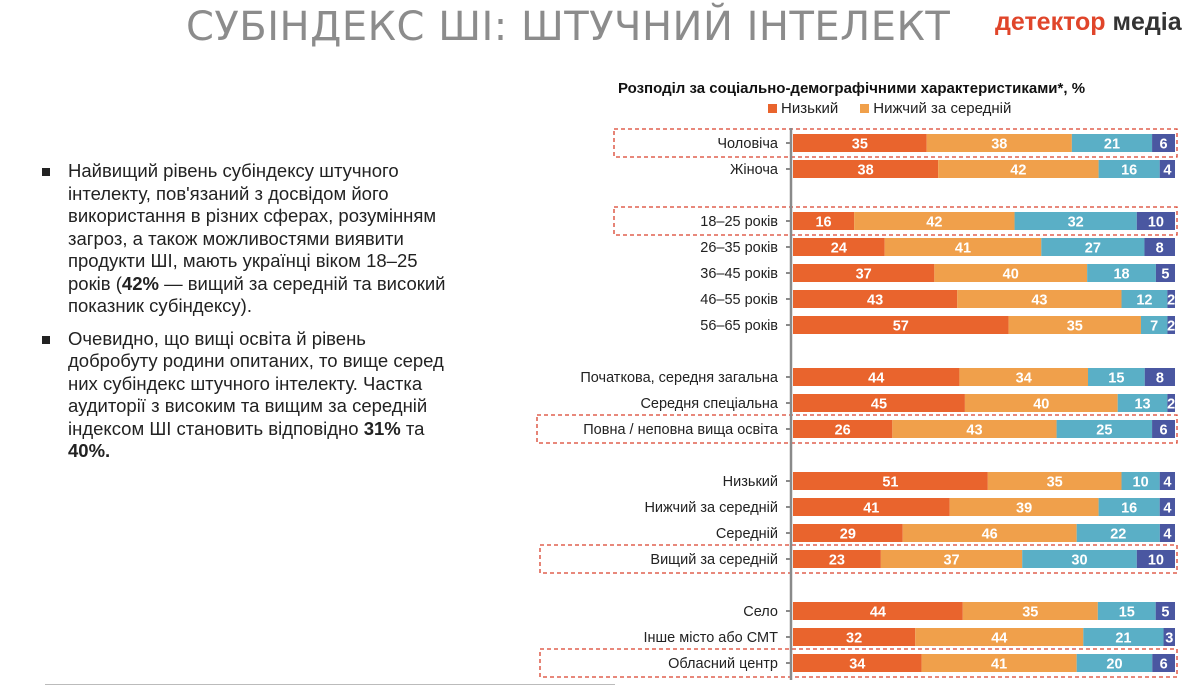 The height and width of the screenshot is (687, 1200). What do you see at coordinates (681, 430) in the screenshot?
I see `category-label: Повна / неповна вища освіта` at bounding box center [681, 430].